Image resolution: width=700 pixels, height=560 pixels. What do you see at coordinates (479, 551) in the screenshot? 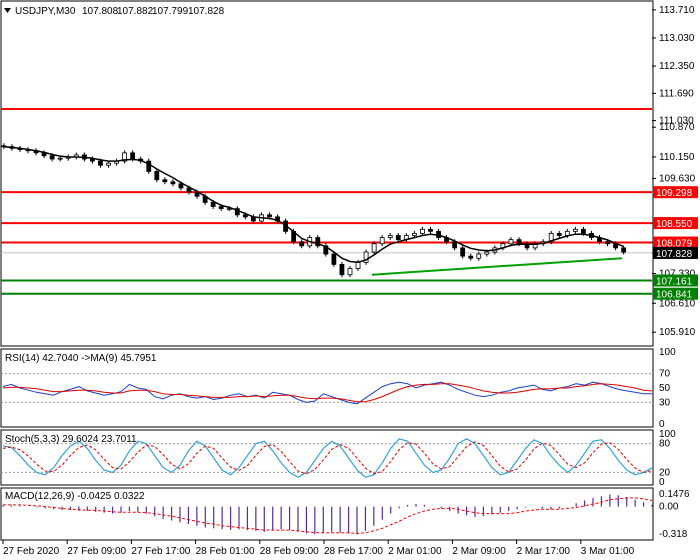
I see `time-tick-label: 2 Mar 09:00` at bounding box center [479, 551].